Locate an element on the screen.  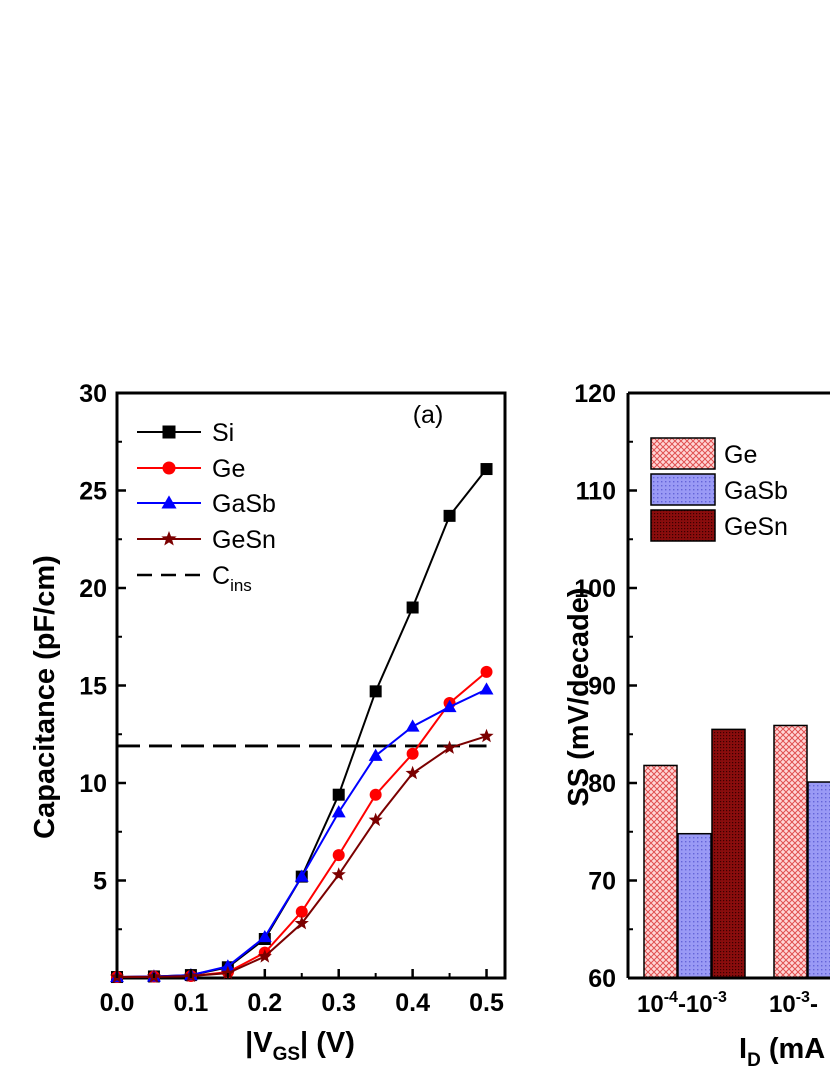
y-tick-label-30: 30 is located at coordinates (93, 394).